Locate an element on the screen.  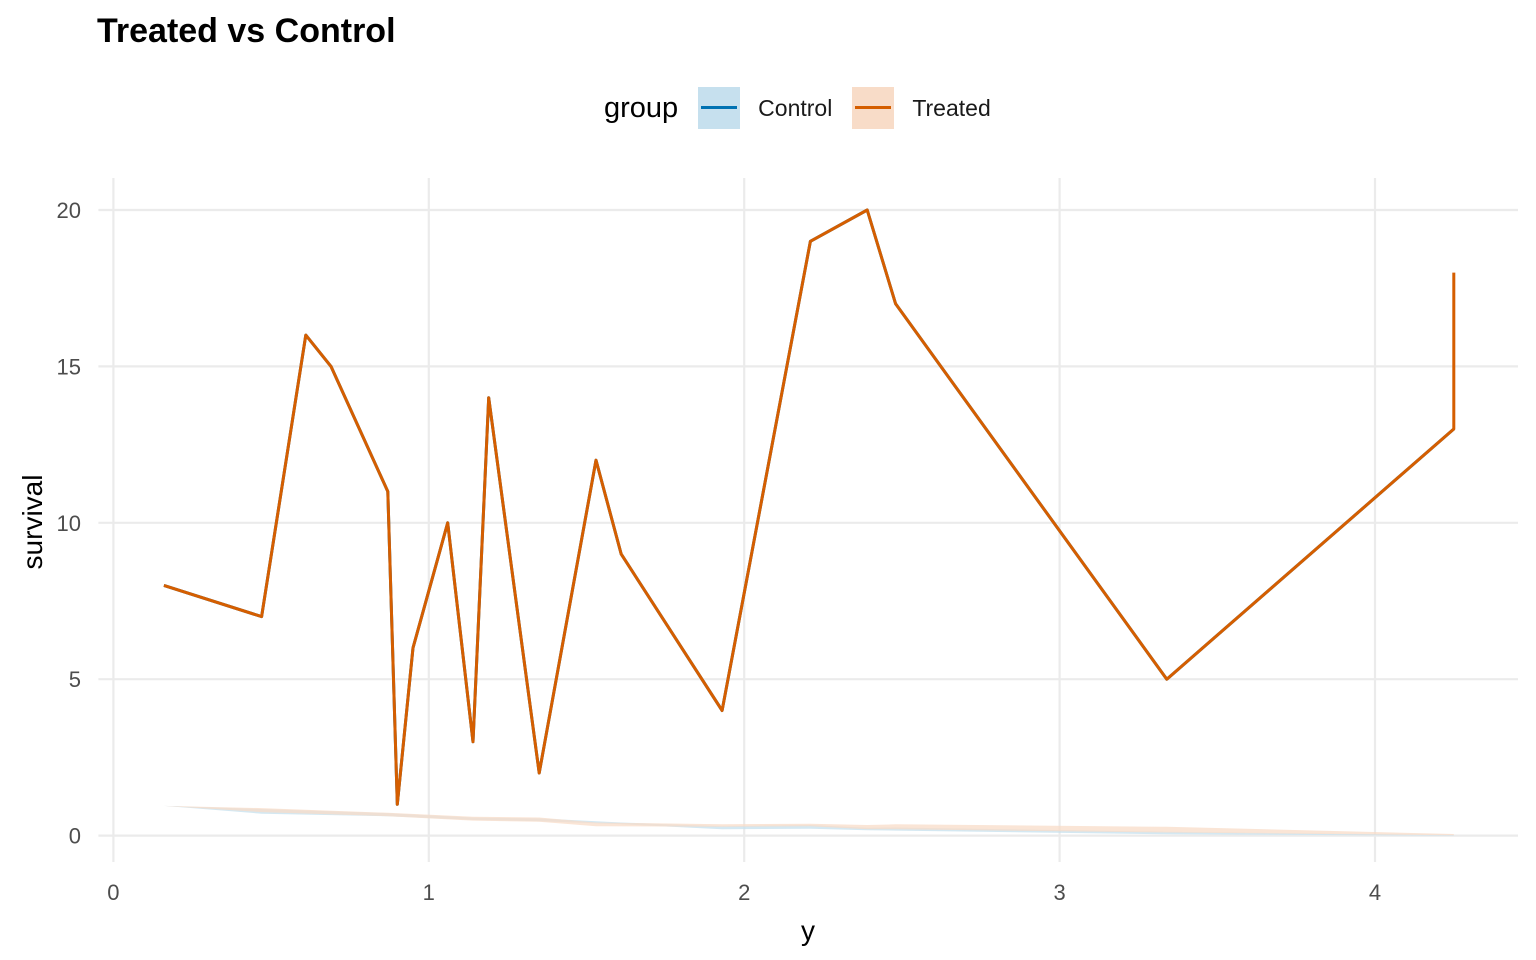
legend-key-control is located at coordinates (719, 108).